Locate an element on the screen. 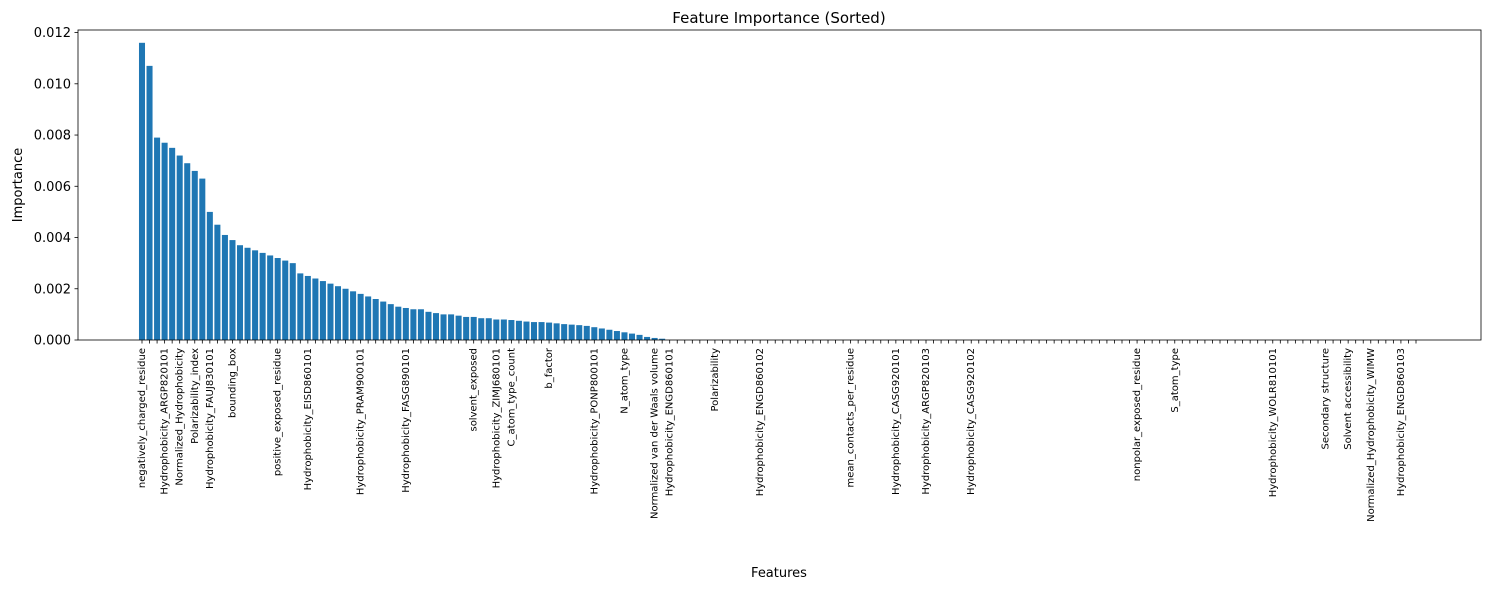 The image size is (1489, 590). x-tick-label: solvent_exposed is located at coordinates (474, 390).